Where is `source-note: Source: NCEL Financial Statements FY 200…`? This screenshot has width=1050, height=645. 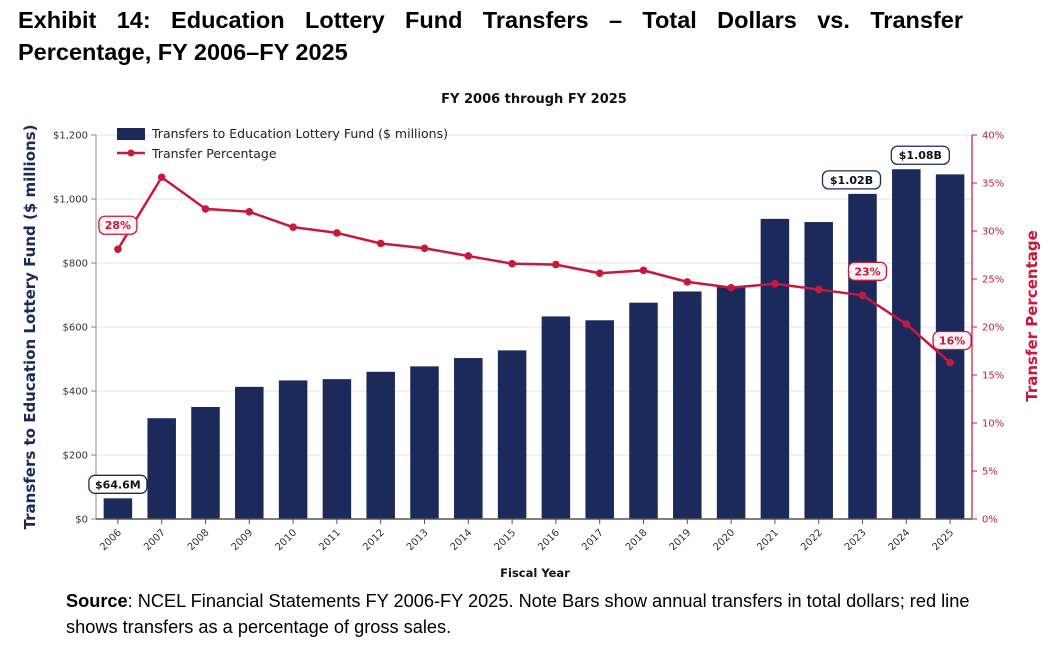 source-note: Source: NCEL Financial Statements FY 200… is located at coordinates (546, 614).